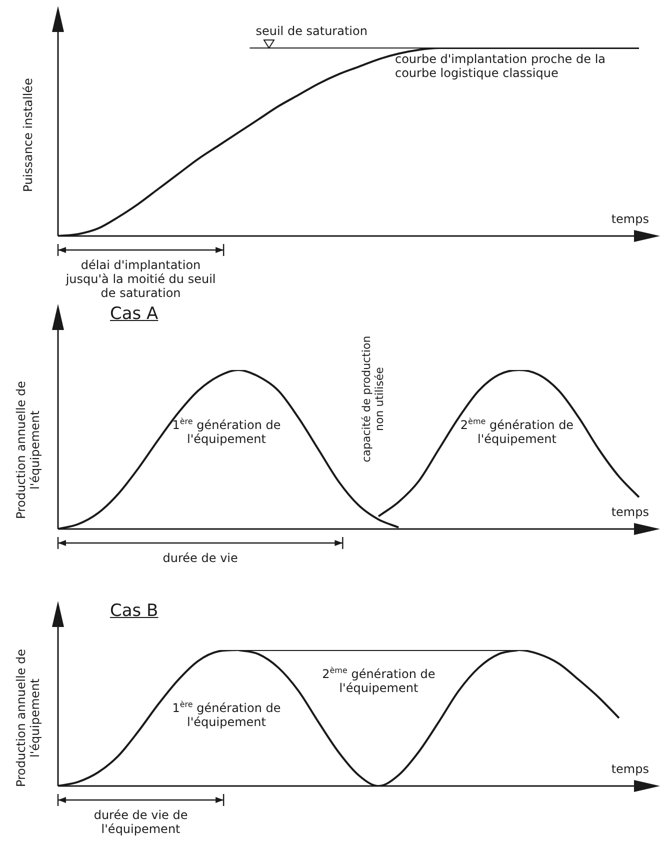 This screenshot has height=852, width=661. Describe the element at coordinates (140, 822) in the screenshot. I see `text: durée de vie de l'équipement` at that location.